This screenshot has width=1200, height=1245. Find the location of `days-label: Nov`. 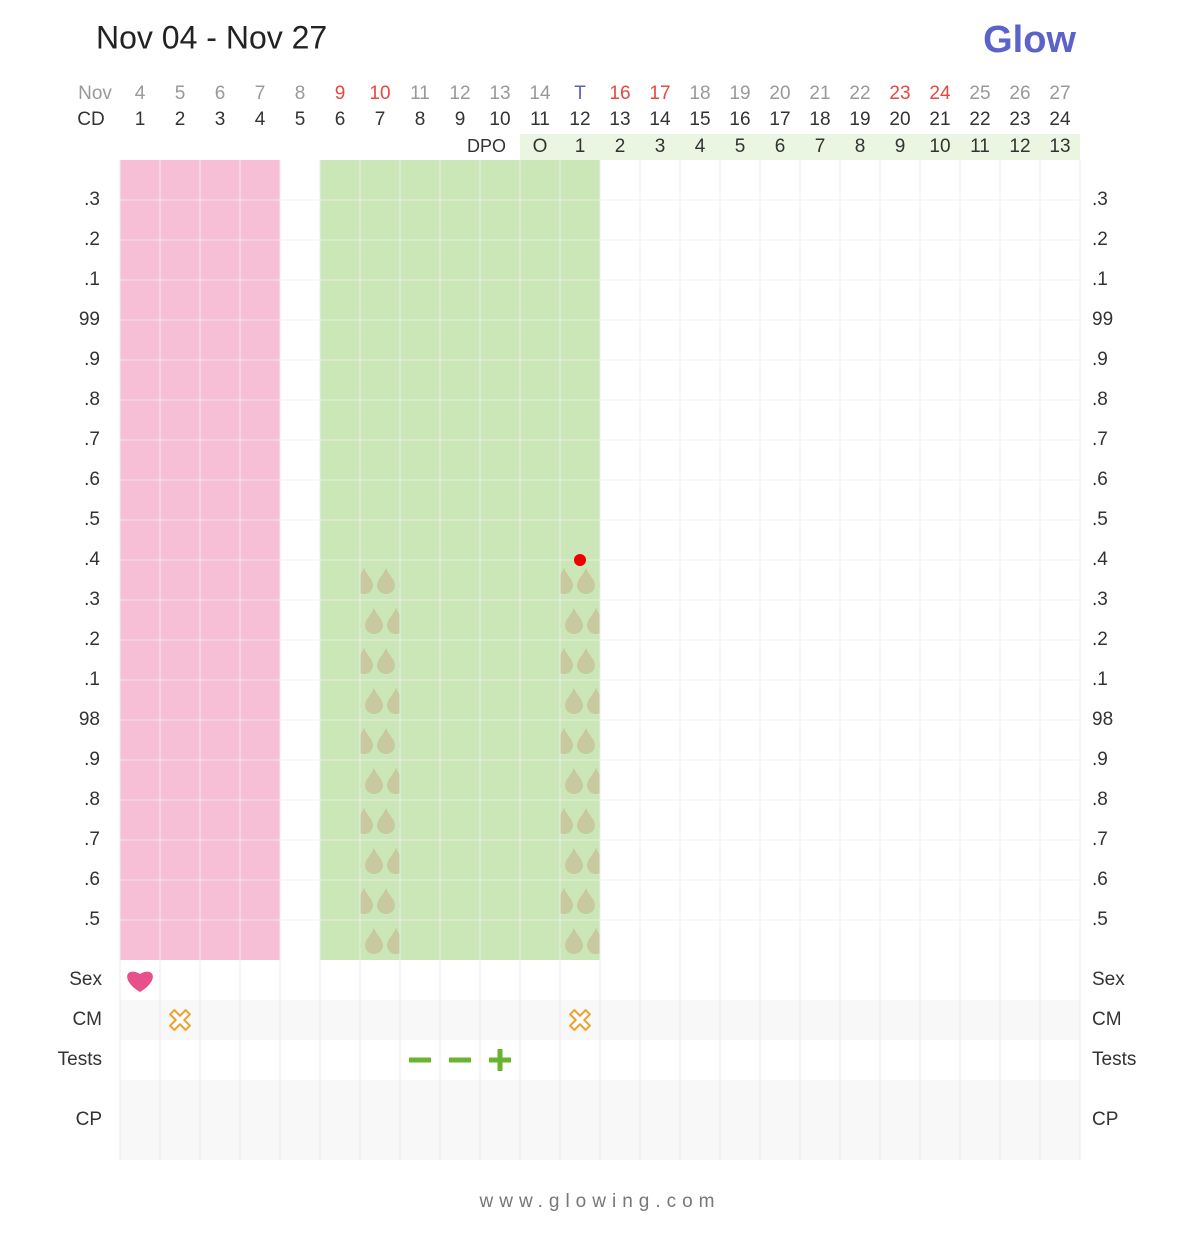

days-label: Nov is located at coordinates (95, 93).